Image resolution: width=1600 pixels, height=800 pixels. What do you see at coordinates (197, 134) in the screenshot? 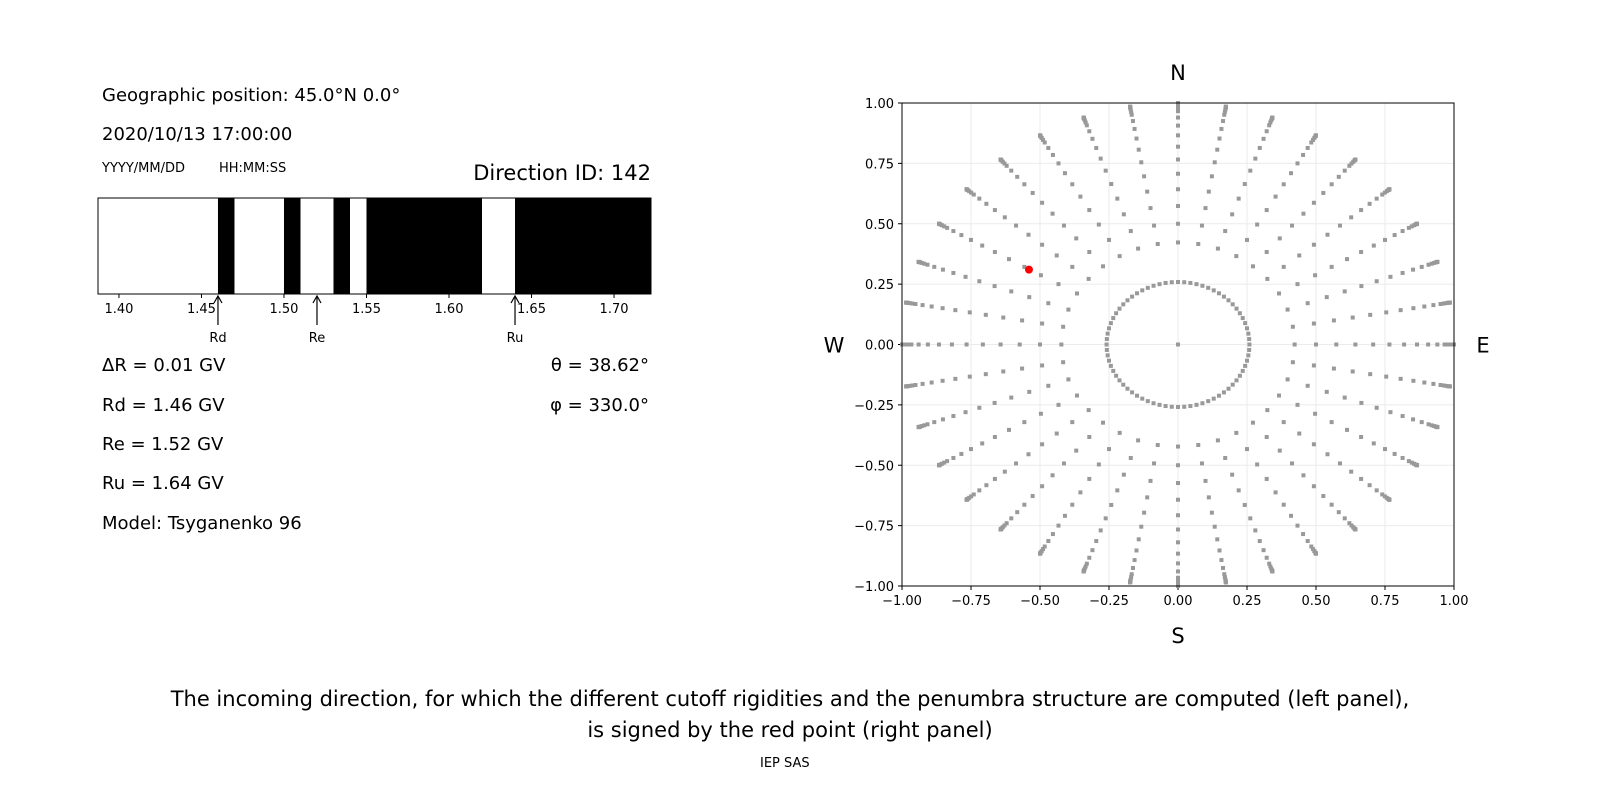
I see `datetime: 2020/10/13 17:00:00` at bounding box center [197, 134].